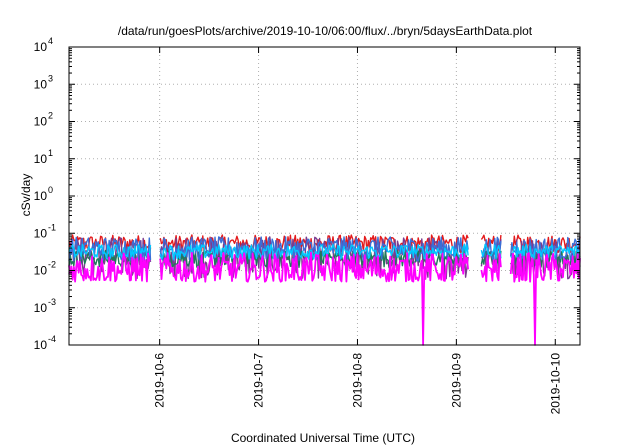 This screenshot has height=448, width=640. Describe the element at coordinates (26, 195) in the screenshot. I see `y-axis-label: cSv/day` at that location.